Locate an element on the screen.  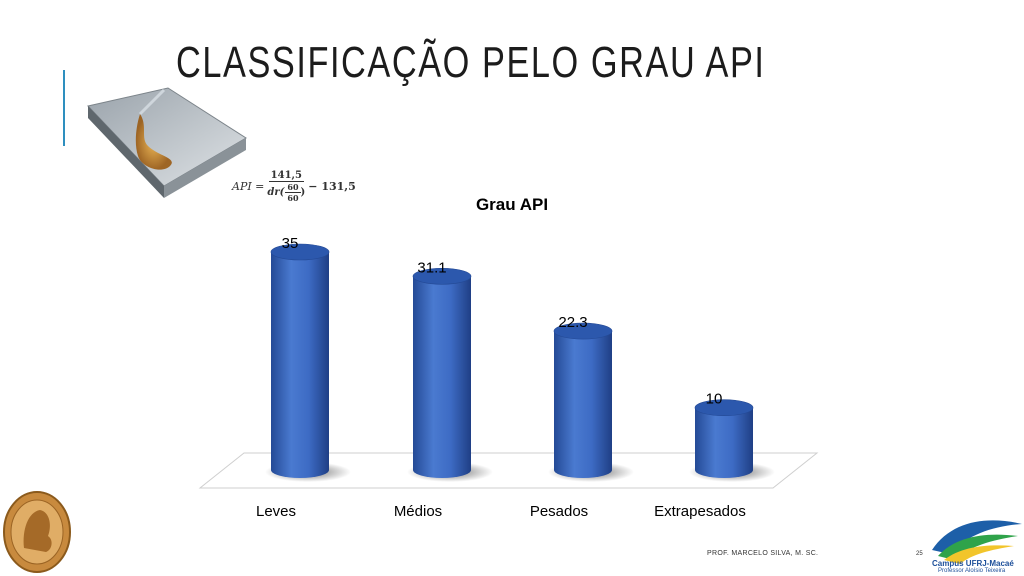
formula-denominator: dr( 60 60 ) is located at coordinates (286, 192).